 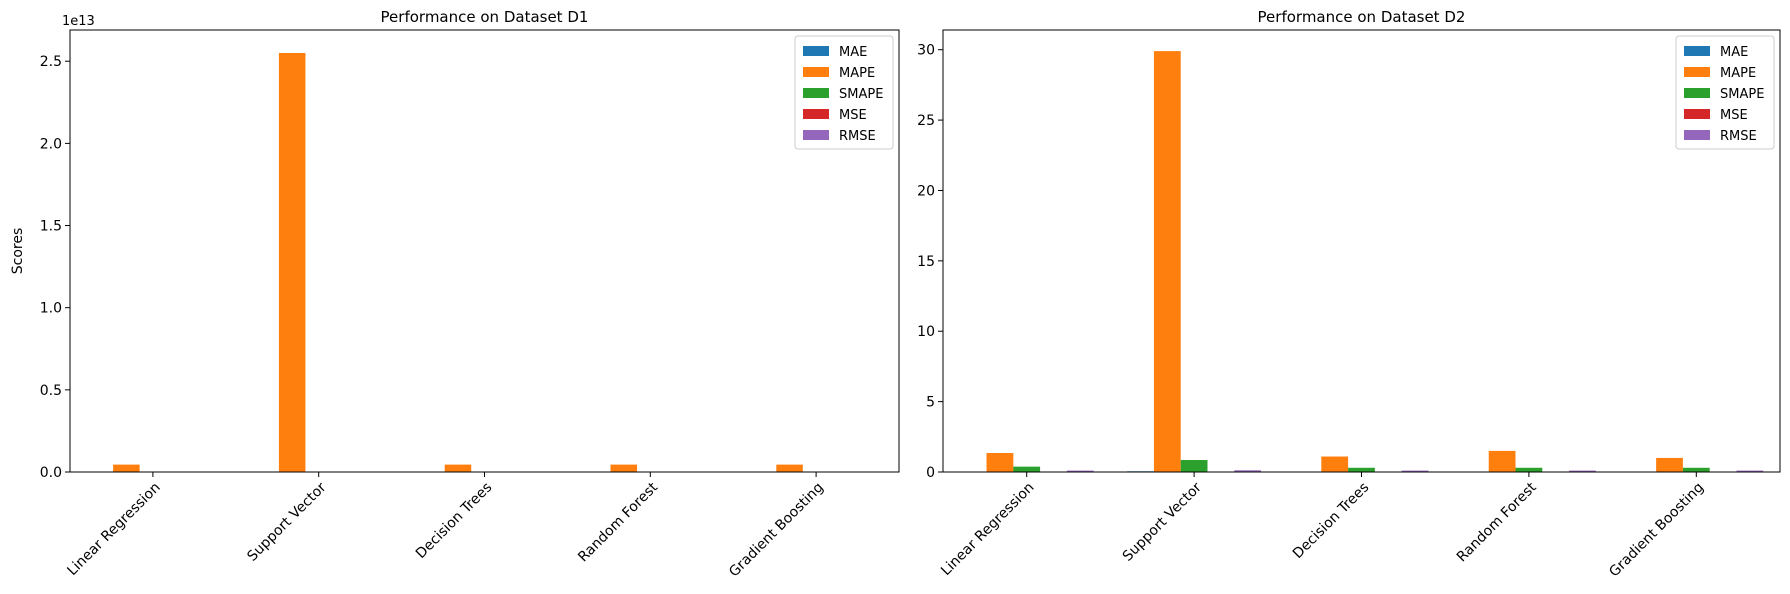 What do you see at coordinates (18, 251) in the screenshot?
I see `y-axis-label: Scores` at bounding box center [18, 251].